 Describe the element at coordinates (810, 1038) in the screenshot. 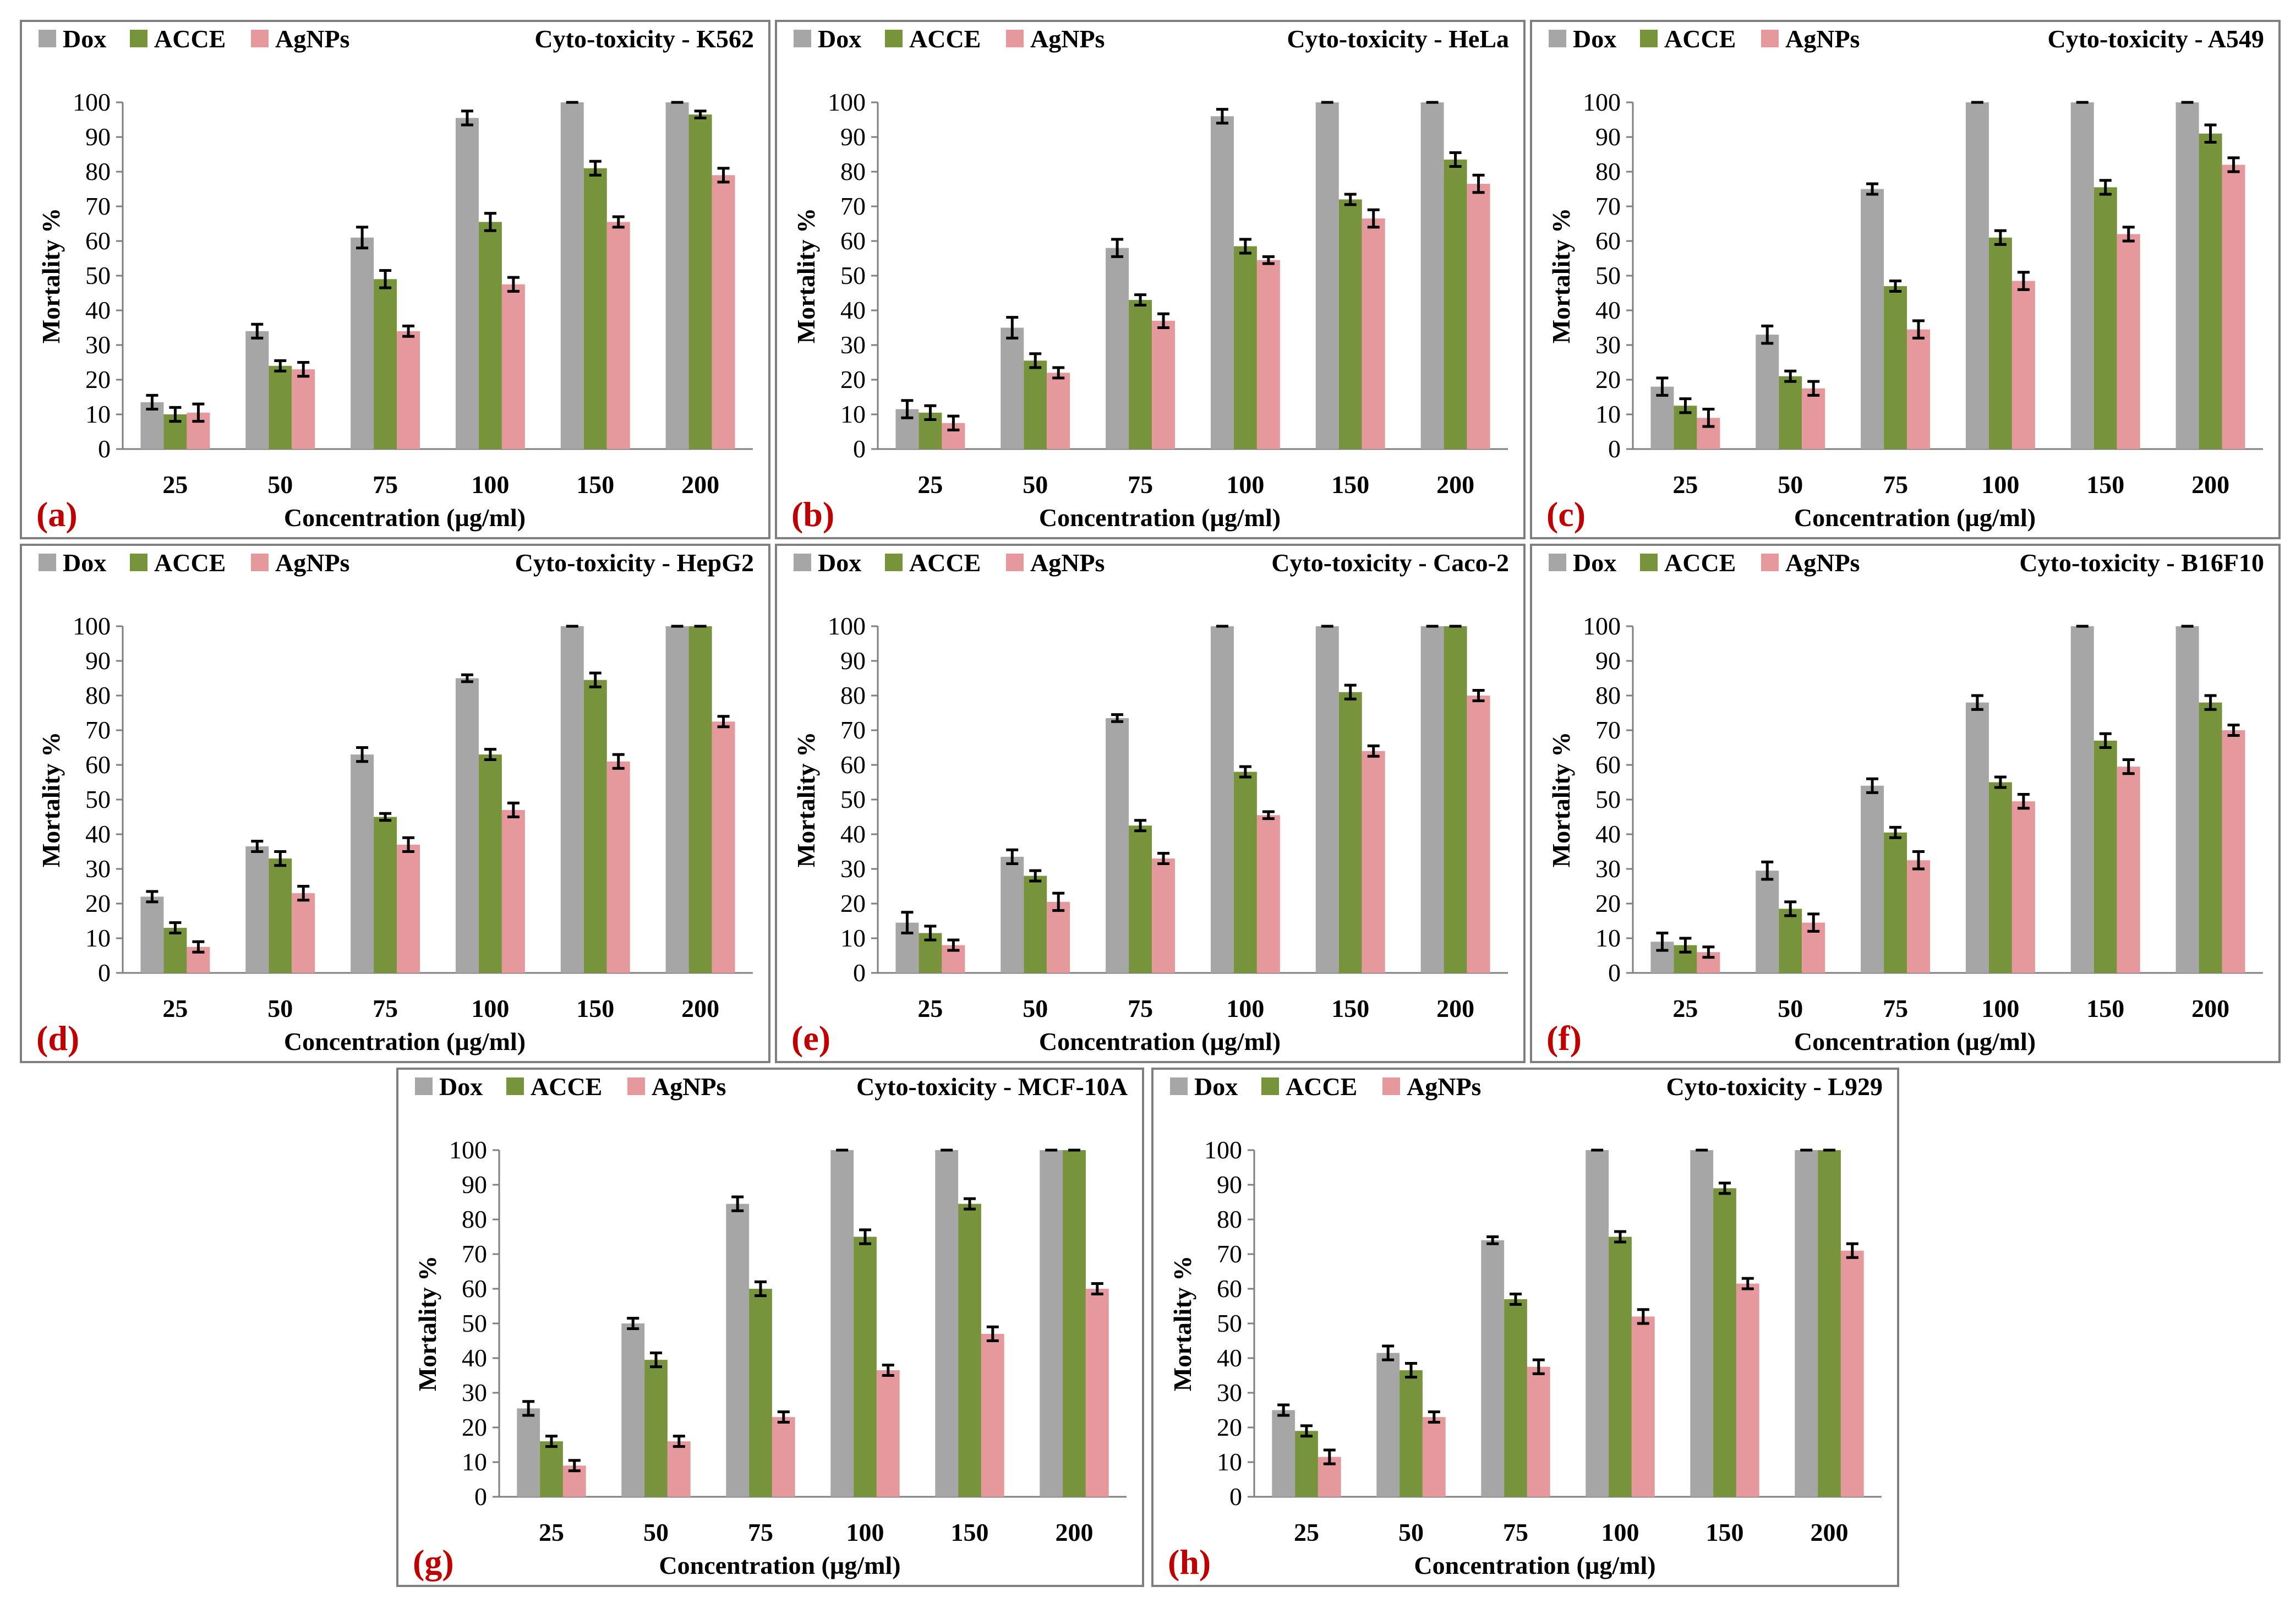

I see `panel-letter: (e)` at that location.